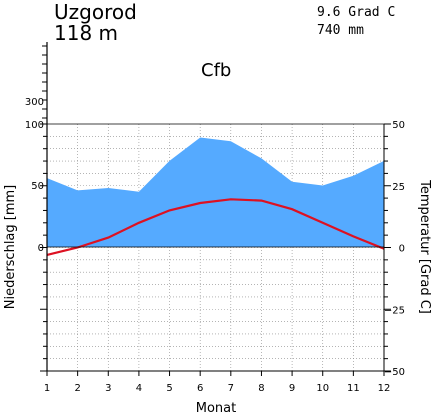 Image resolution: width=436 pixels, height=415 pixels. Describe the element at coordinates (10, 247) in the screenshot. I see `left-axis-label: Niederschlag [mm]` at that location.